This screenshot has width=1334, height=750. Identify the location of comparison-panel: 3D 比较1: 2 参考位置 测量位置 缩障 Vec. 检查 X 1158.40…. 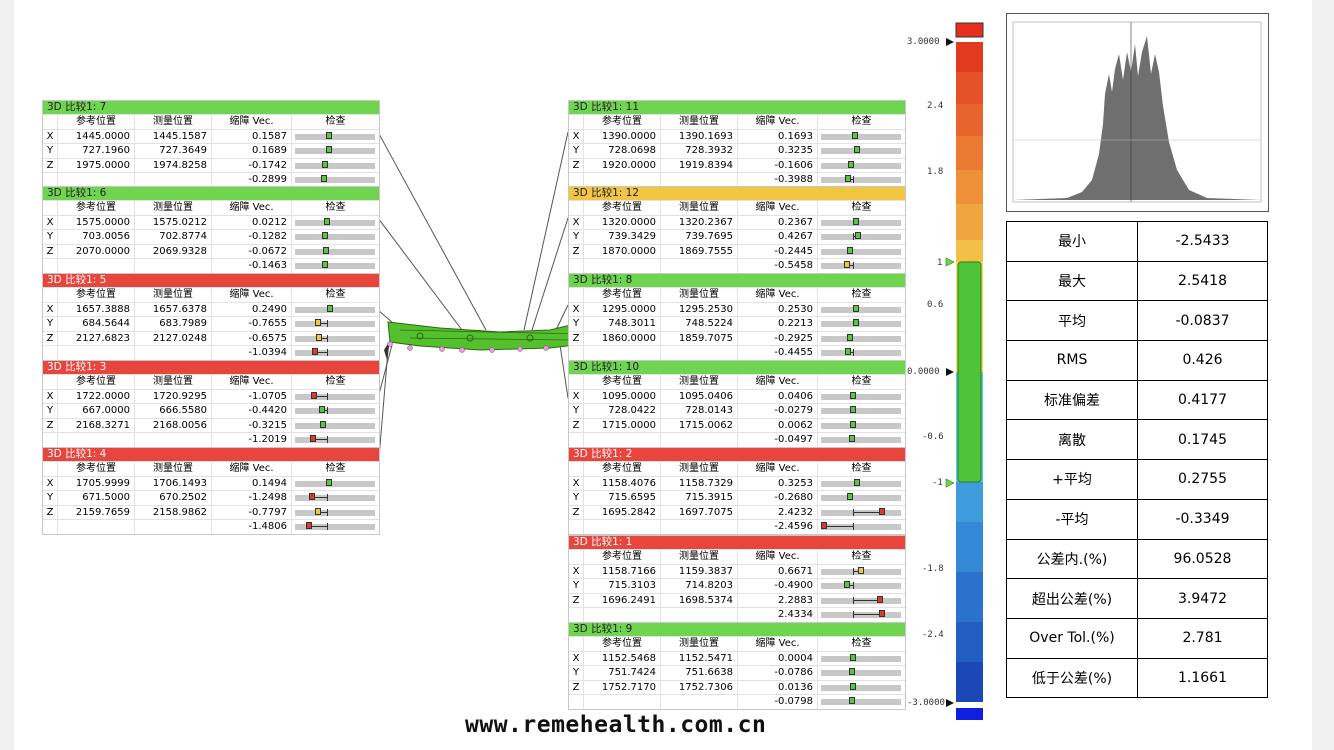
(737, 491).